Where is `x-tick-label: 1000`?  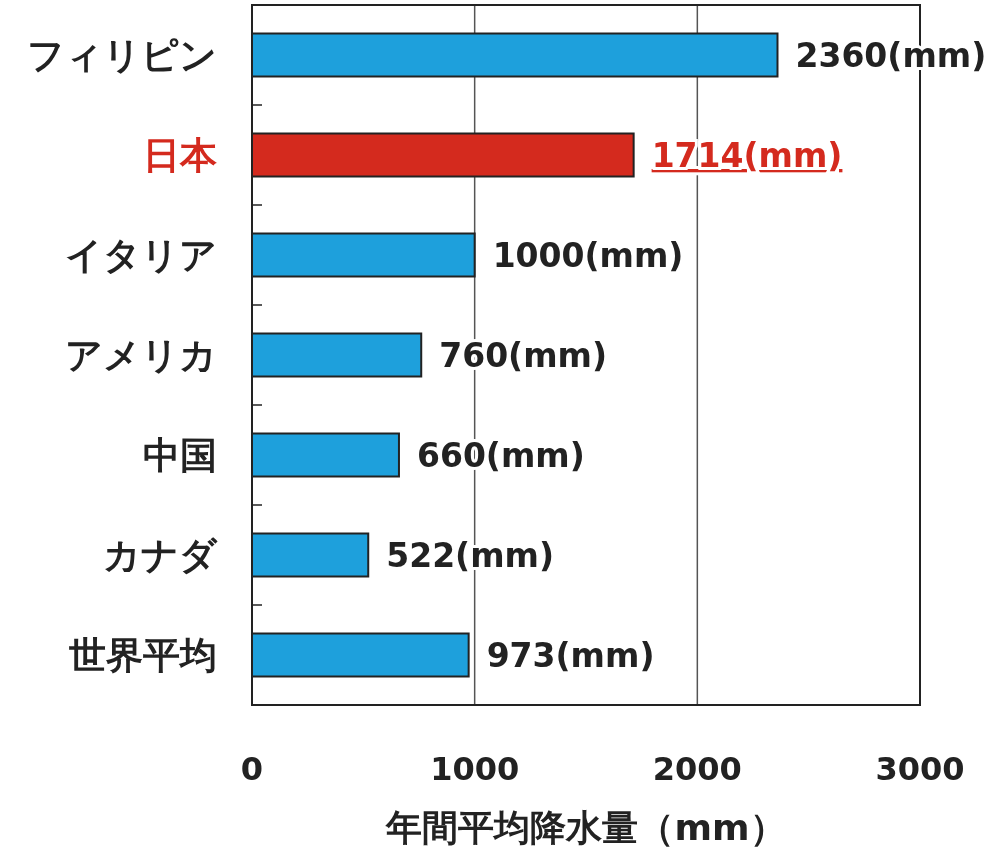 x-tick-label: 1000 is located at coordinates (475, 769).